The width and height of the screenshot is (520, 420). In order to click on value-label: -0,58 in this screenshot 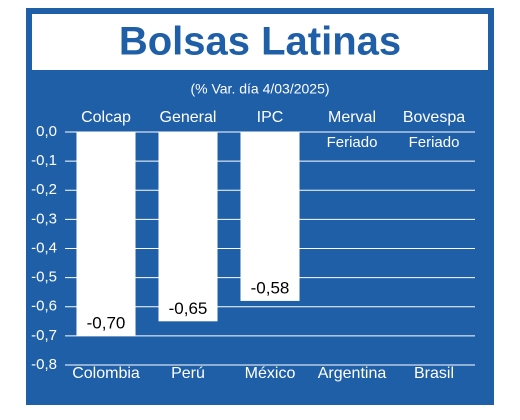, I will do `click(270, 287)`.